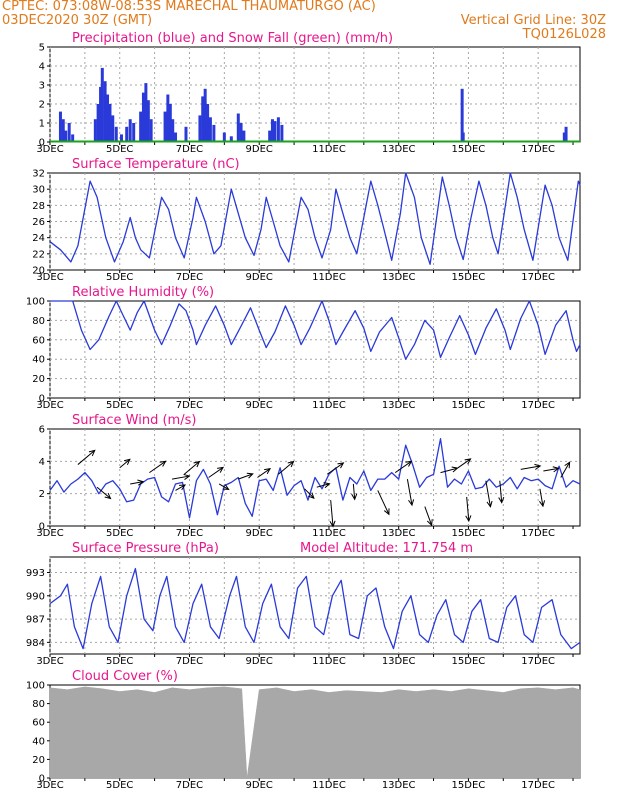 The height and width of the screenshot is (800, 618). Describe the element at coordinates (259, 405) in the screenshot. I see `humidity-xtick-label: 9DEC` at that location.